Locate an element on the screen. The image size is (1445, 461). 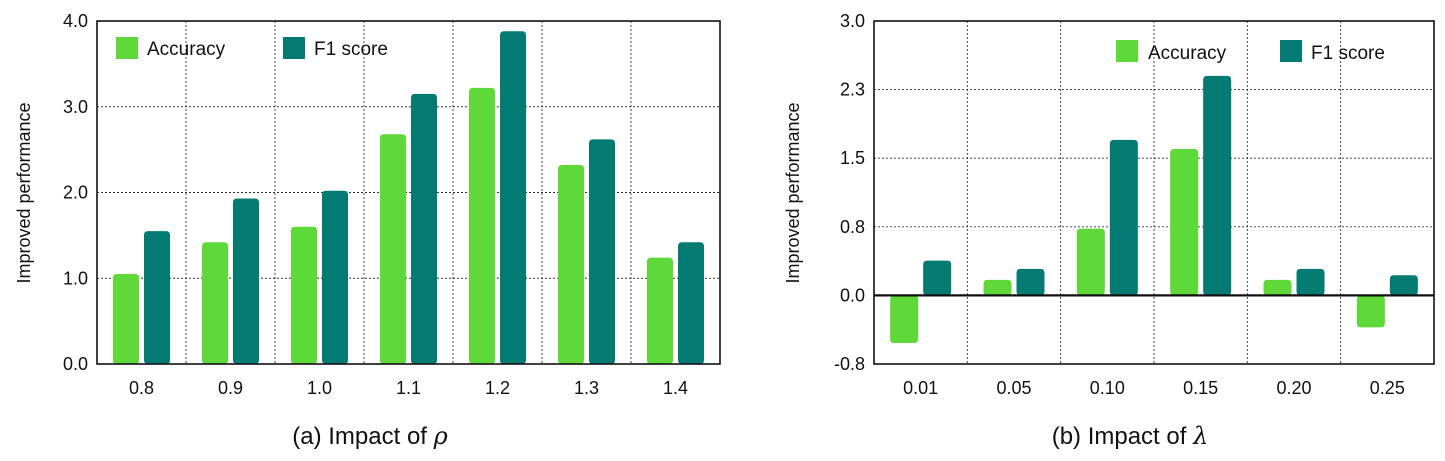
x-tick-label: 0.25 is located at coordinates (1387, 388).